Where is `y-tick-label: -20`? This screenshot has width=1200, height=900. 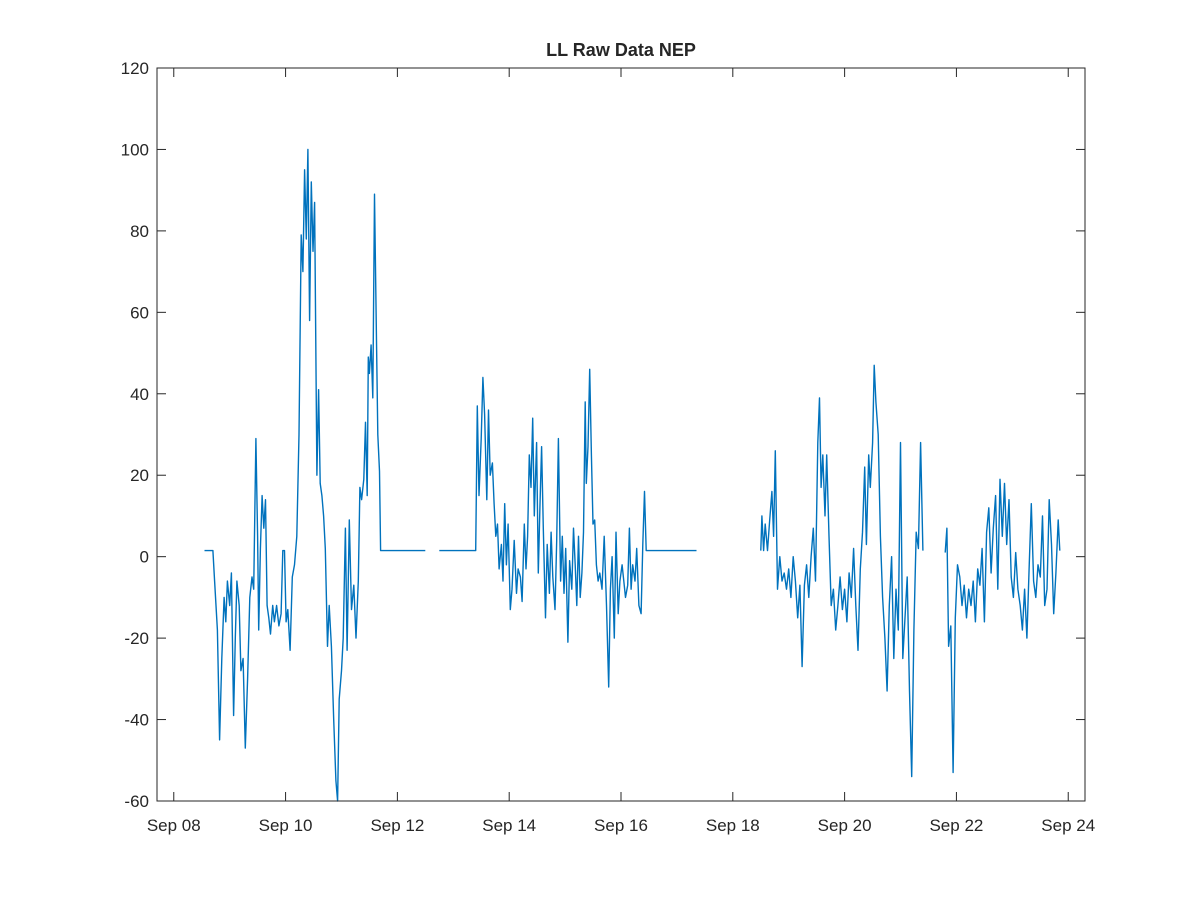
y-tick-label: -20 is located at coordinates (136, 638).